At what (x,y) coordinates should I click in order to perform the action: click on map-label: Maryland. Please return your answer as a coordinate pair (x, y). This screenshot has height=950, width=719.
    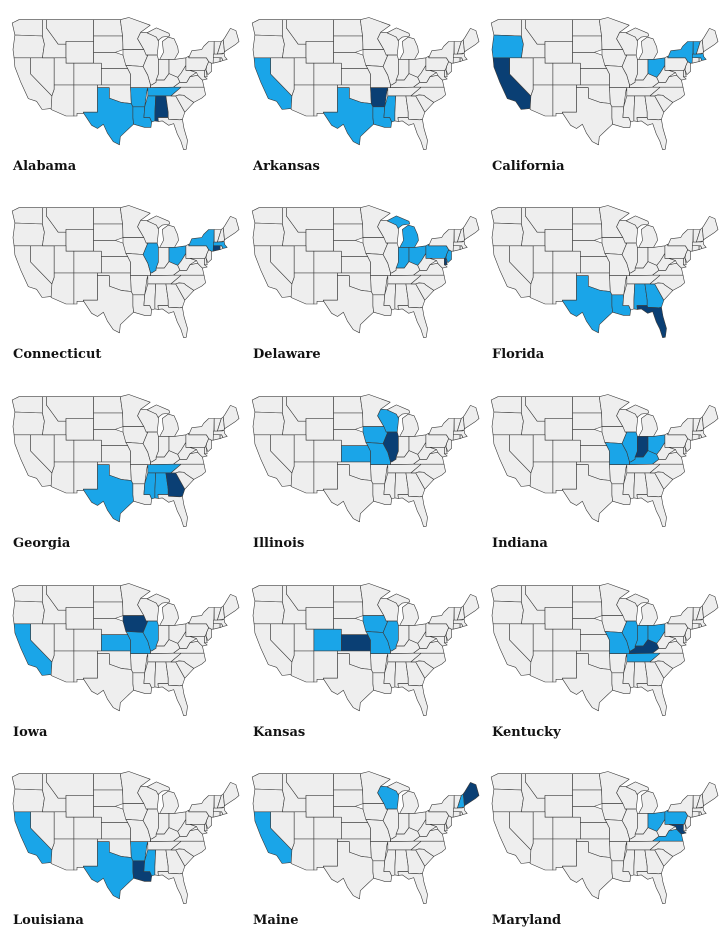
    Looking at the image, I should click on (527, 920).